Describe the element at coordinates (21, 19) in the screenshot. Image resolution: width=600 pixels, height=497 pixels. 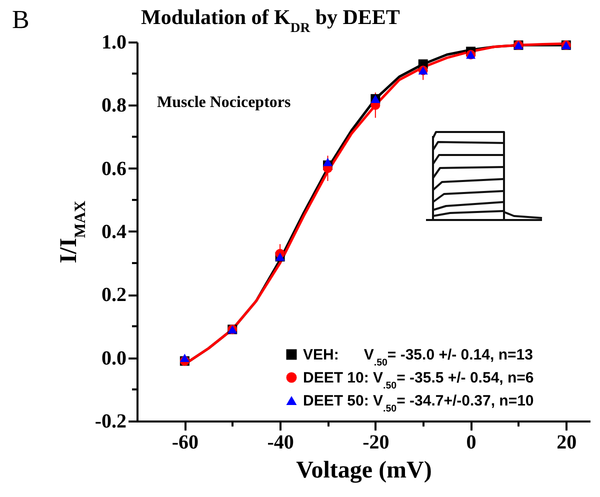
I see `text: B` at that location.